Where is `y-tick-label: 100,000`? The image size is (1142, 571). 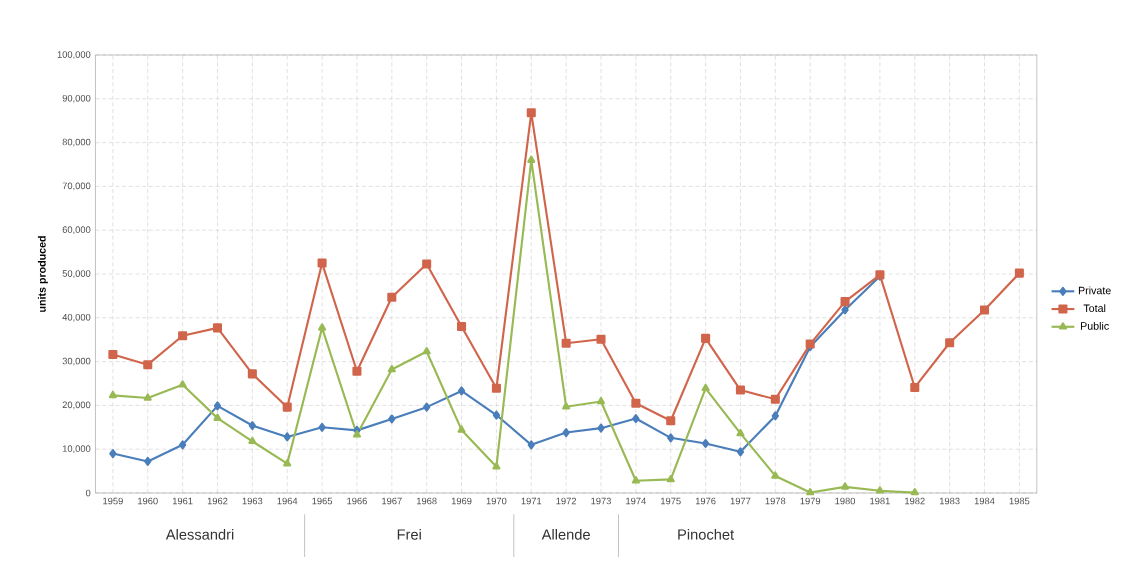
y-tick-label: 100,000 is located at coordinates (74, 55).